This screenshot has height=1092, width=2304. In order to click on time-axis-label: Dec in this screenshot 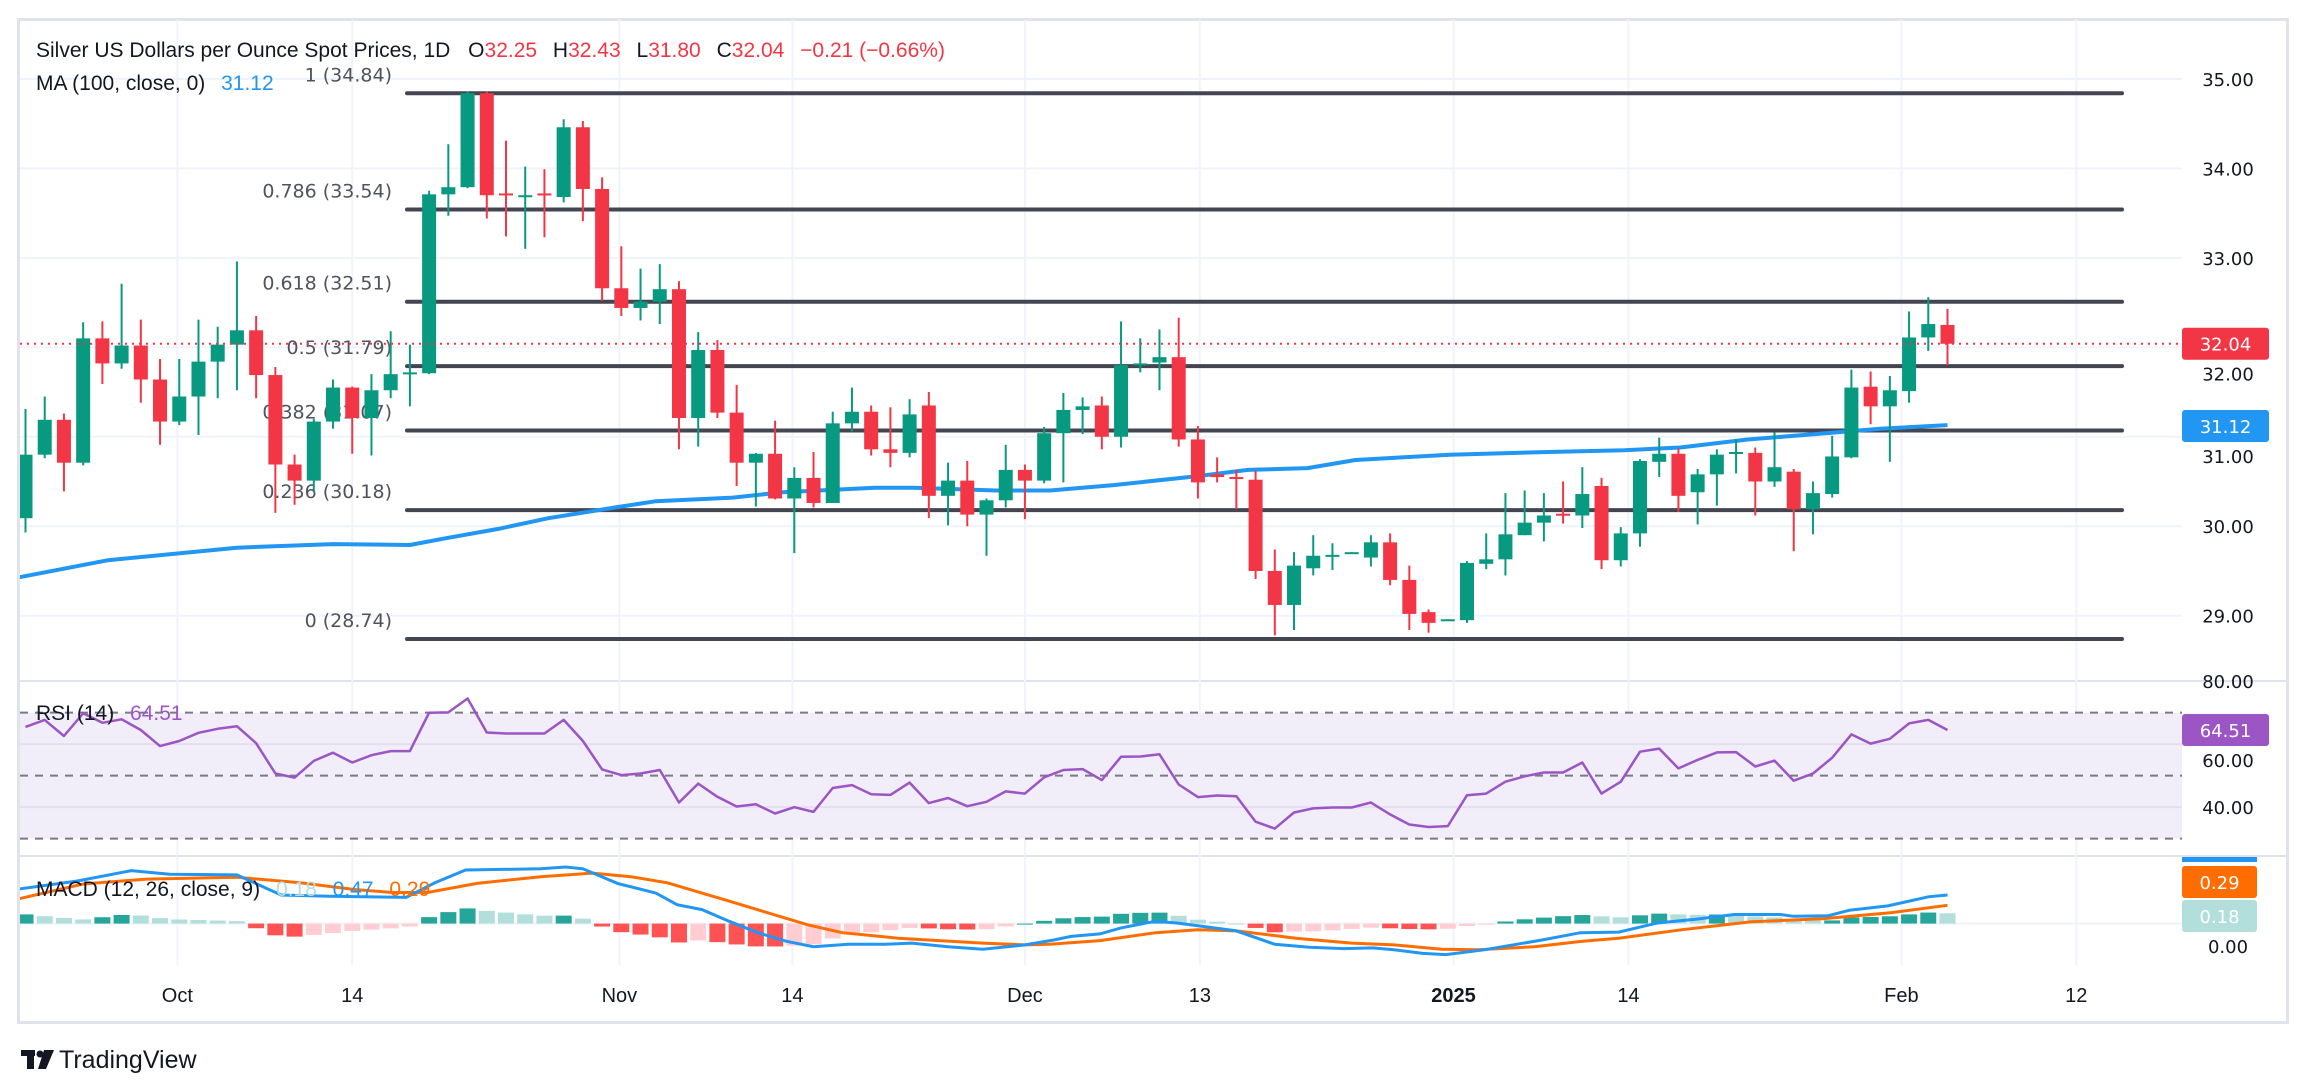, I will do `click(1025, 996)`.